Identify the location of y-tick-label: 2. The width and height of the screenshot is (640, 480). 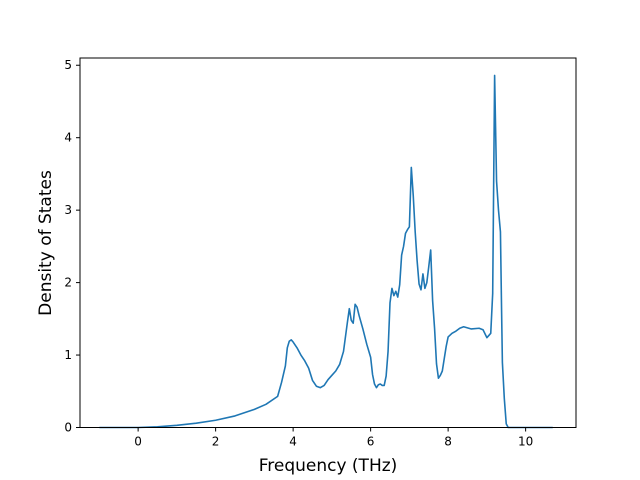
(68, 283).